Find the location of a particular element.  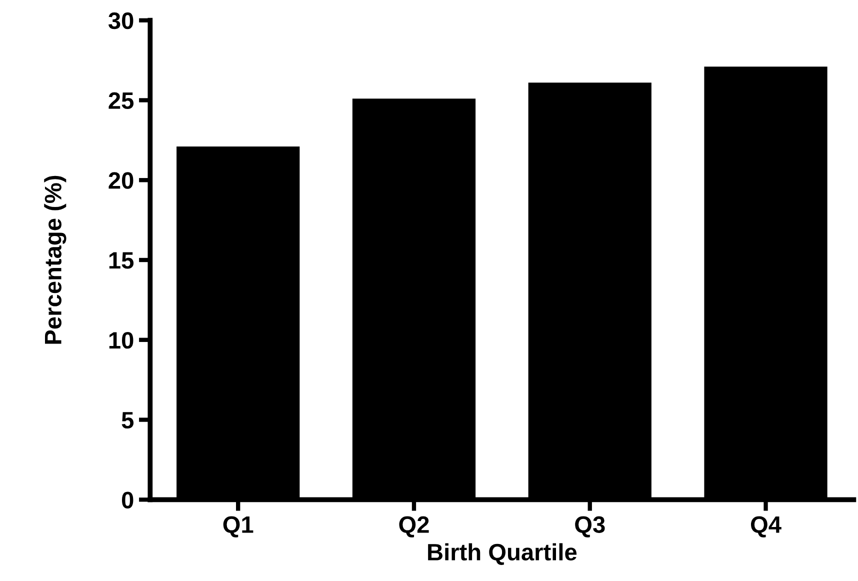

y-tick-label: 0 is located at coordinates (128, 500).